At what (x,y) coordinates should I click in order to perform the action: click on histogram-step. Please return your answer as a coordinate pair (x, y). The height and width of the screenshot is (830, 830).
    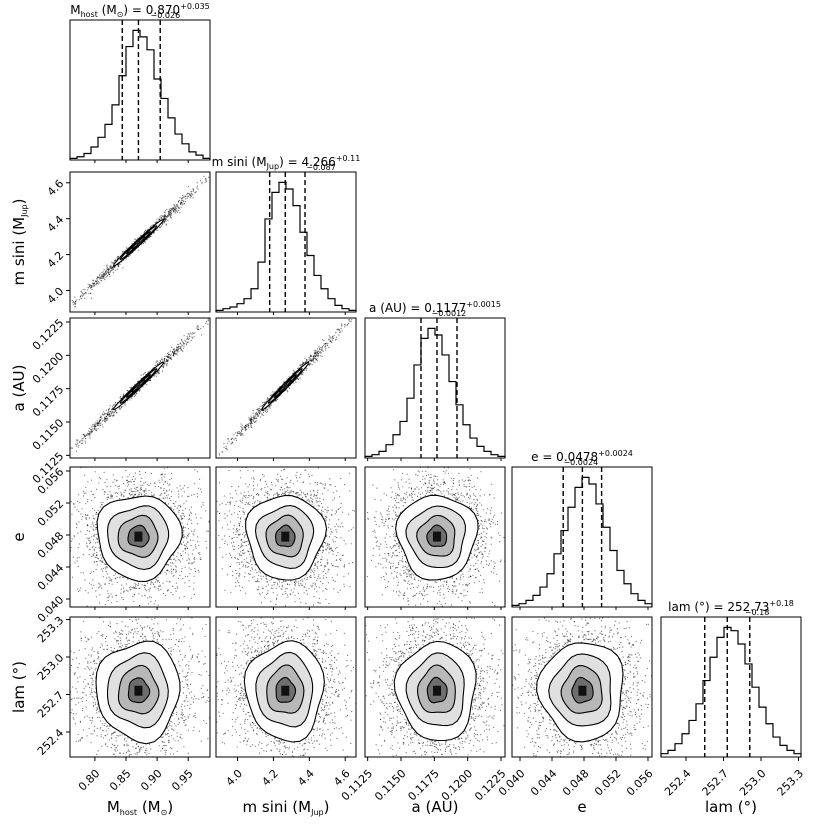
    Looking at the image, I should click on (140, 94).